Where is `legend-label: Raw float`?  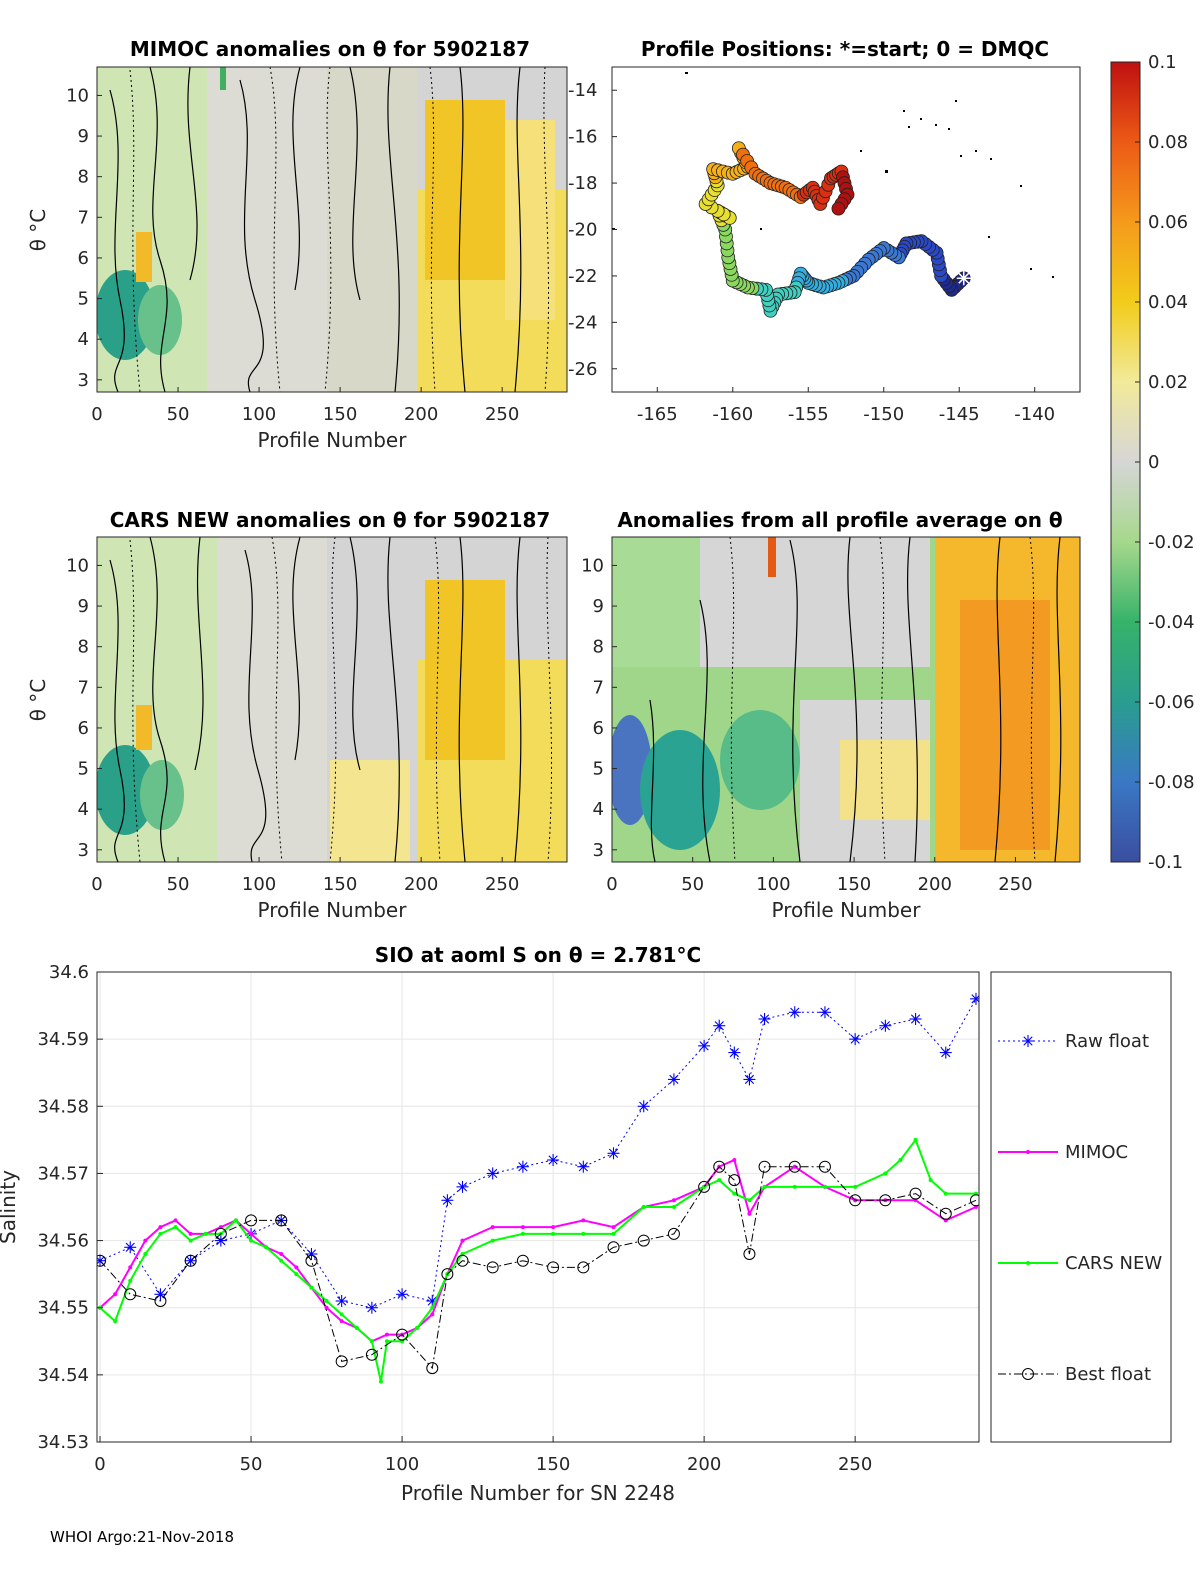
legend-label: Raw float is located at coordinates (1107, 1041).